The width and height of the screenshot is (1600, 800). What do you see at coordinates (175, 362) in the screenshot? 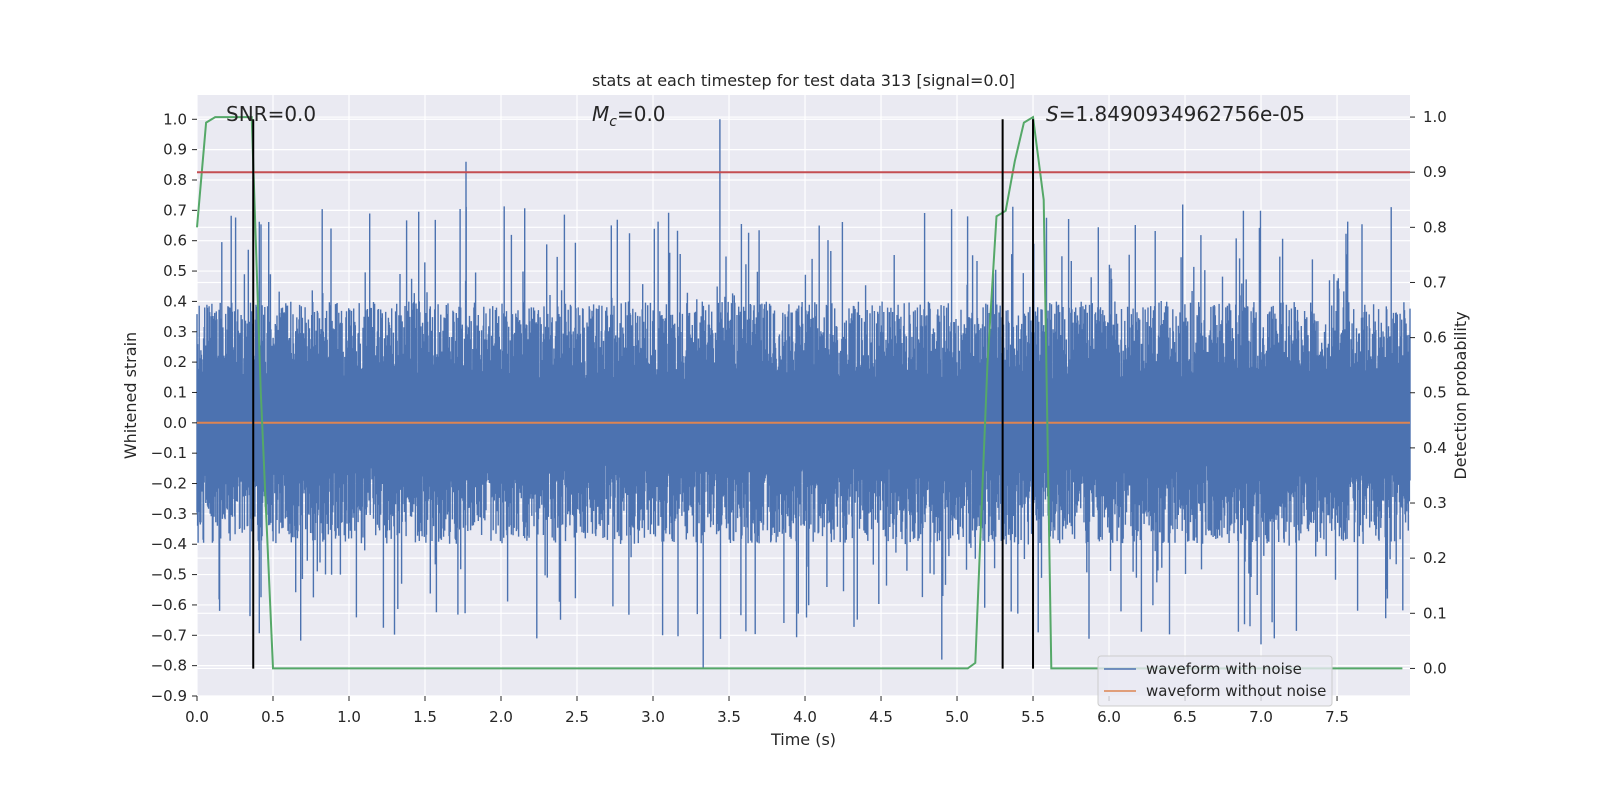
I see `y-tick-label: 0.2` at bounding box center [175, 362].